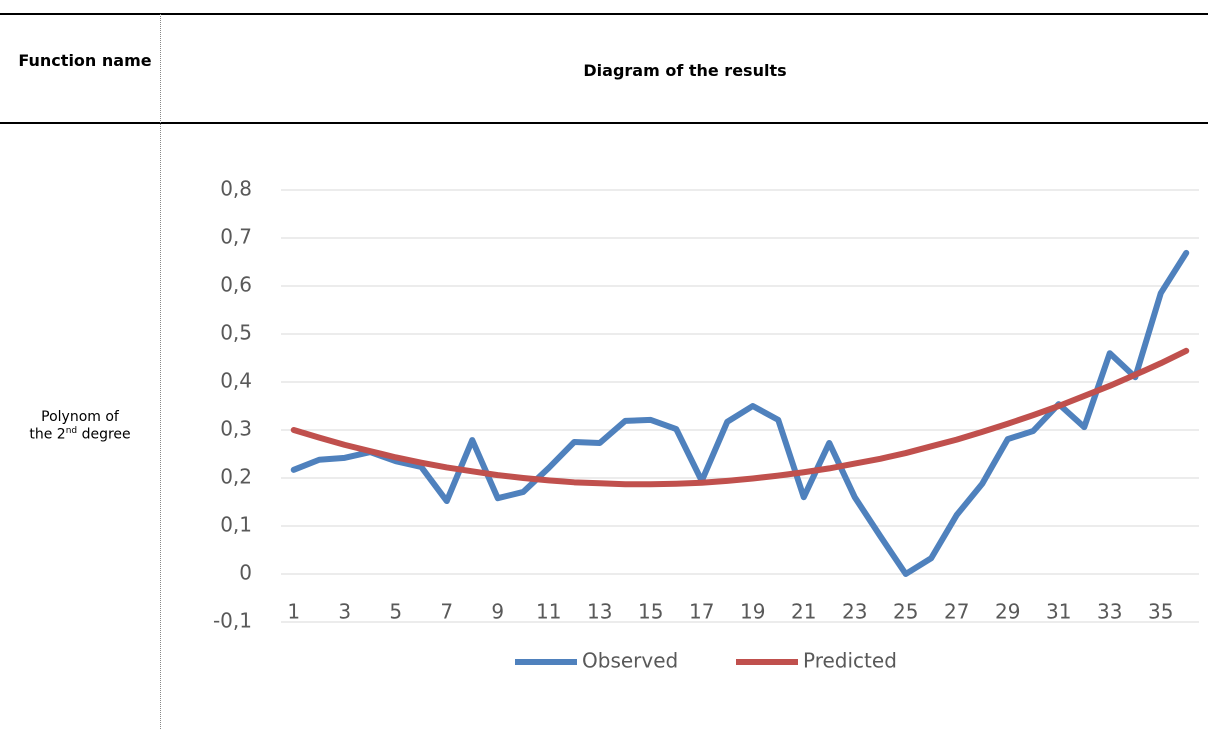 Image resolution: width=1208 pixels, height=729 pixels. What do you see at coordinates (104, 434) in the screenshot?
I see `row-label-text: degree` at bounding box center [104, 434].